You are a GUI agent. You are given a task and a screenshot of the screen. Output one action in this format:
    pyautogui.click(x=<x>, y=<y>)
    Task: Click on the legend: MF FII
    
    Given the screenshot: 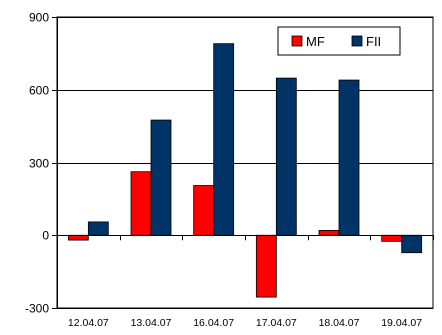 What is the action you would take?
    pyautogui.click(x=339, y=41)
    